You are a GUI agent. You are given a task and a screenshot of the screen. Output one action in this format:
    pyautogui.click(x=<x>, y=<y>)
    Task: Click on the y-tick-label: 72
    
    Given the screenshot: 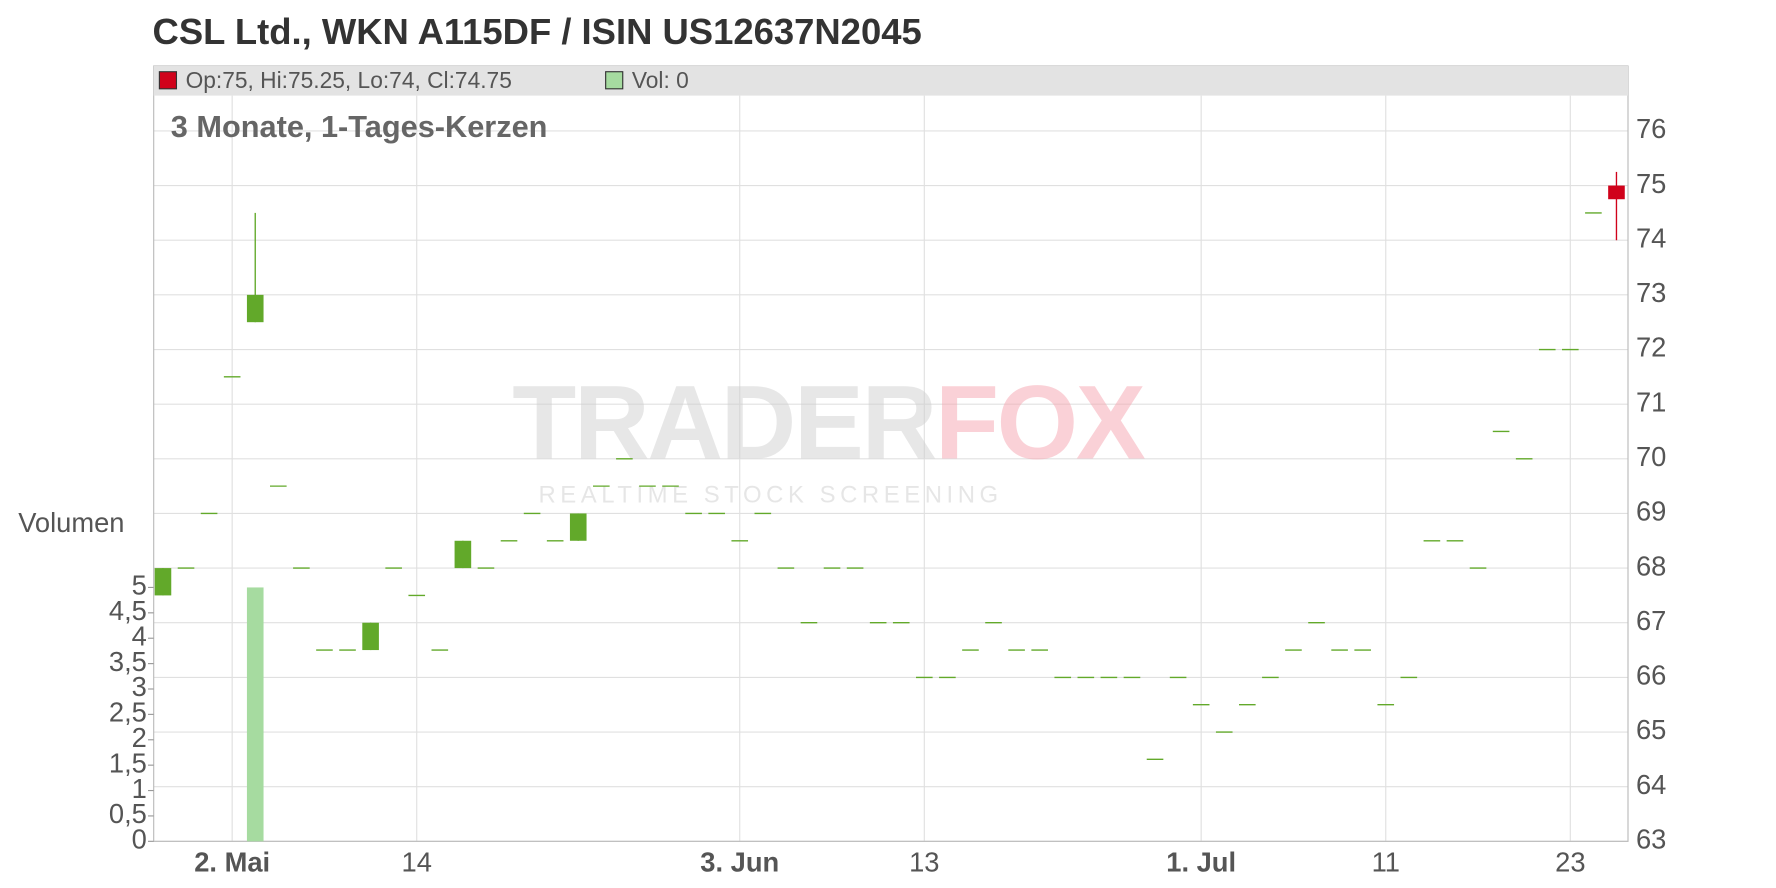 What is the action you would take?
    pyautogui.click(x=1651, y=347)
    